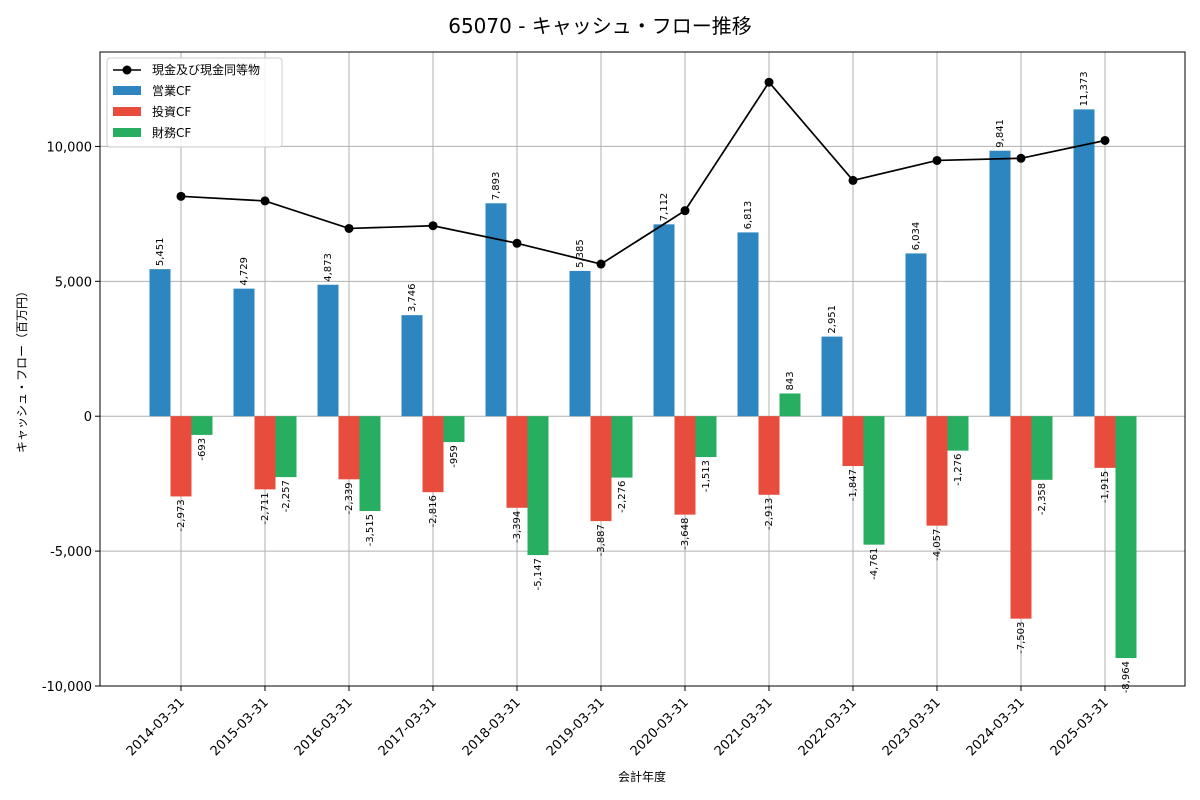  Describe the element at coordinates (828, 727) in the screenshot. I see `x-tick-label: 2022-03-31` at that location.